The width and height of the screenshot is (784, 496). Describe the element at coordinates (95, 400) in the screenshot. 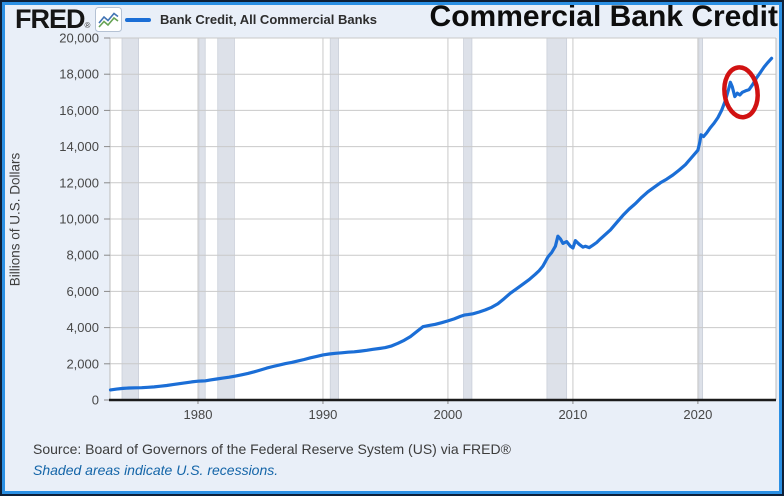

I see `y-tick-label: 0` at that location.